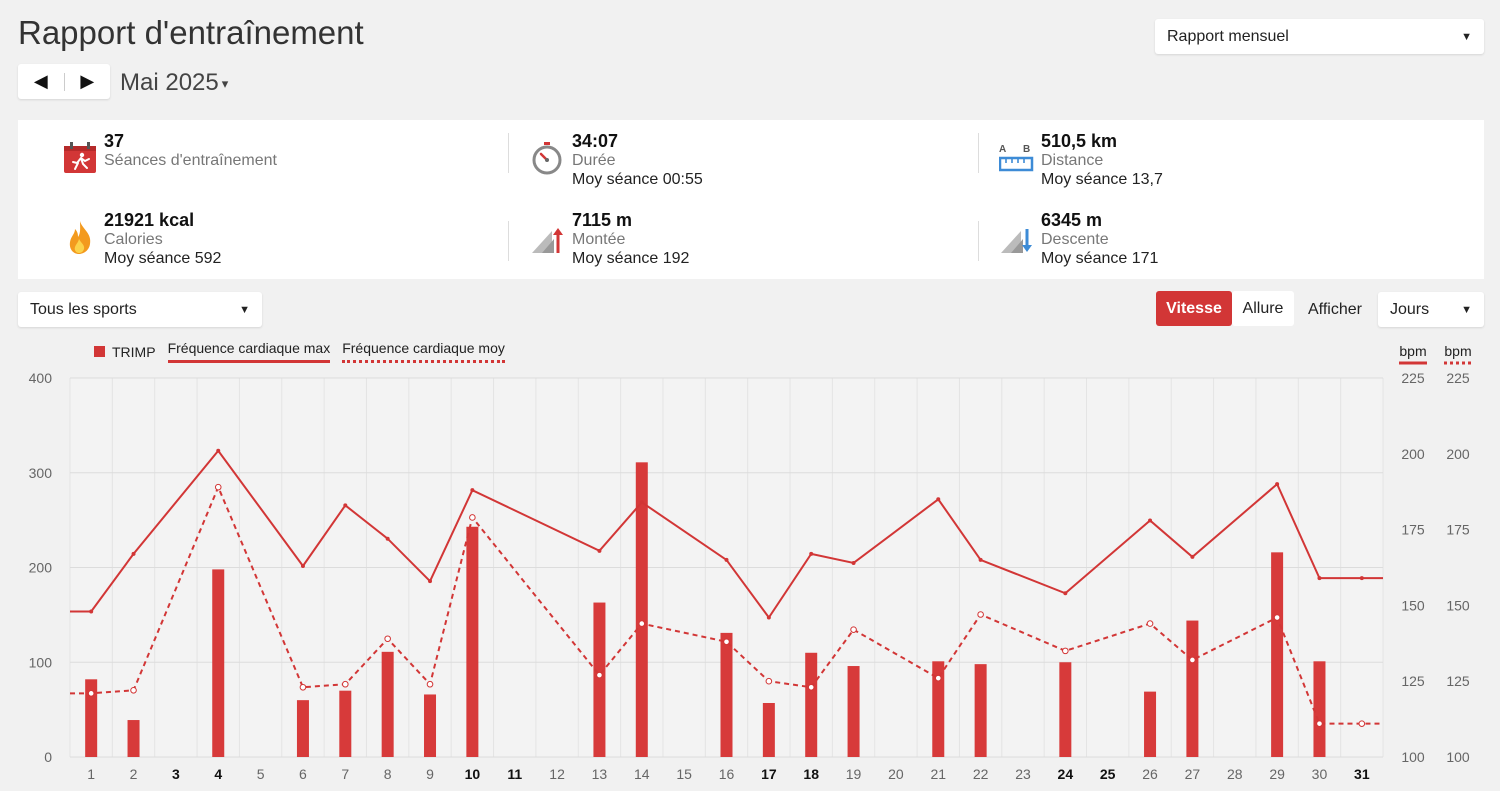  I want to click on period-select: Jours ▼, so click(1431, 309).